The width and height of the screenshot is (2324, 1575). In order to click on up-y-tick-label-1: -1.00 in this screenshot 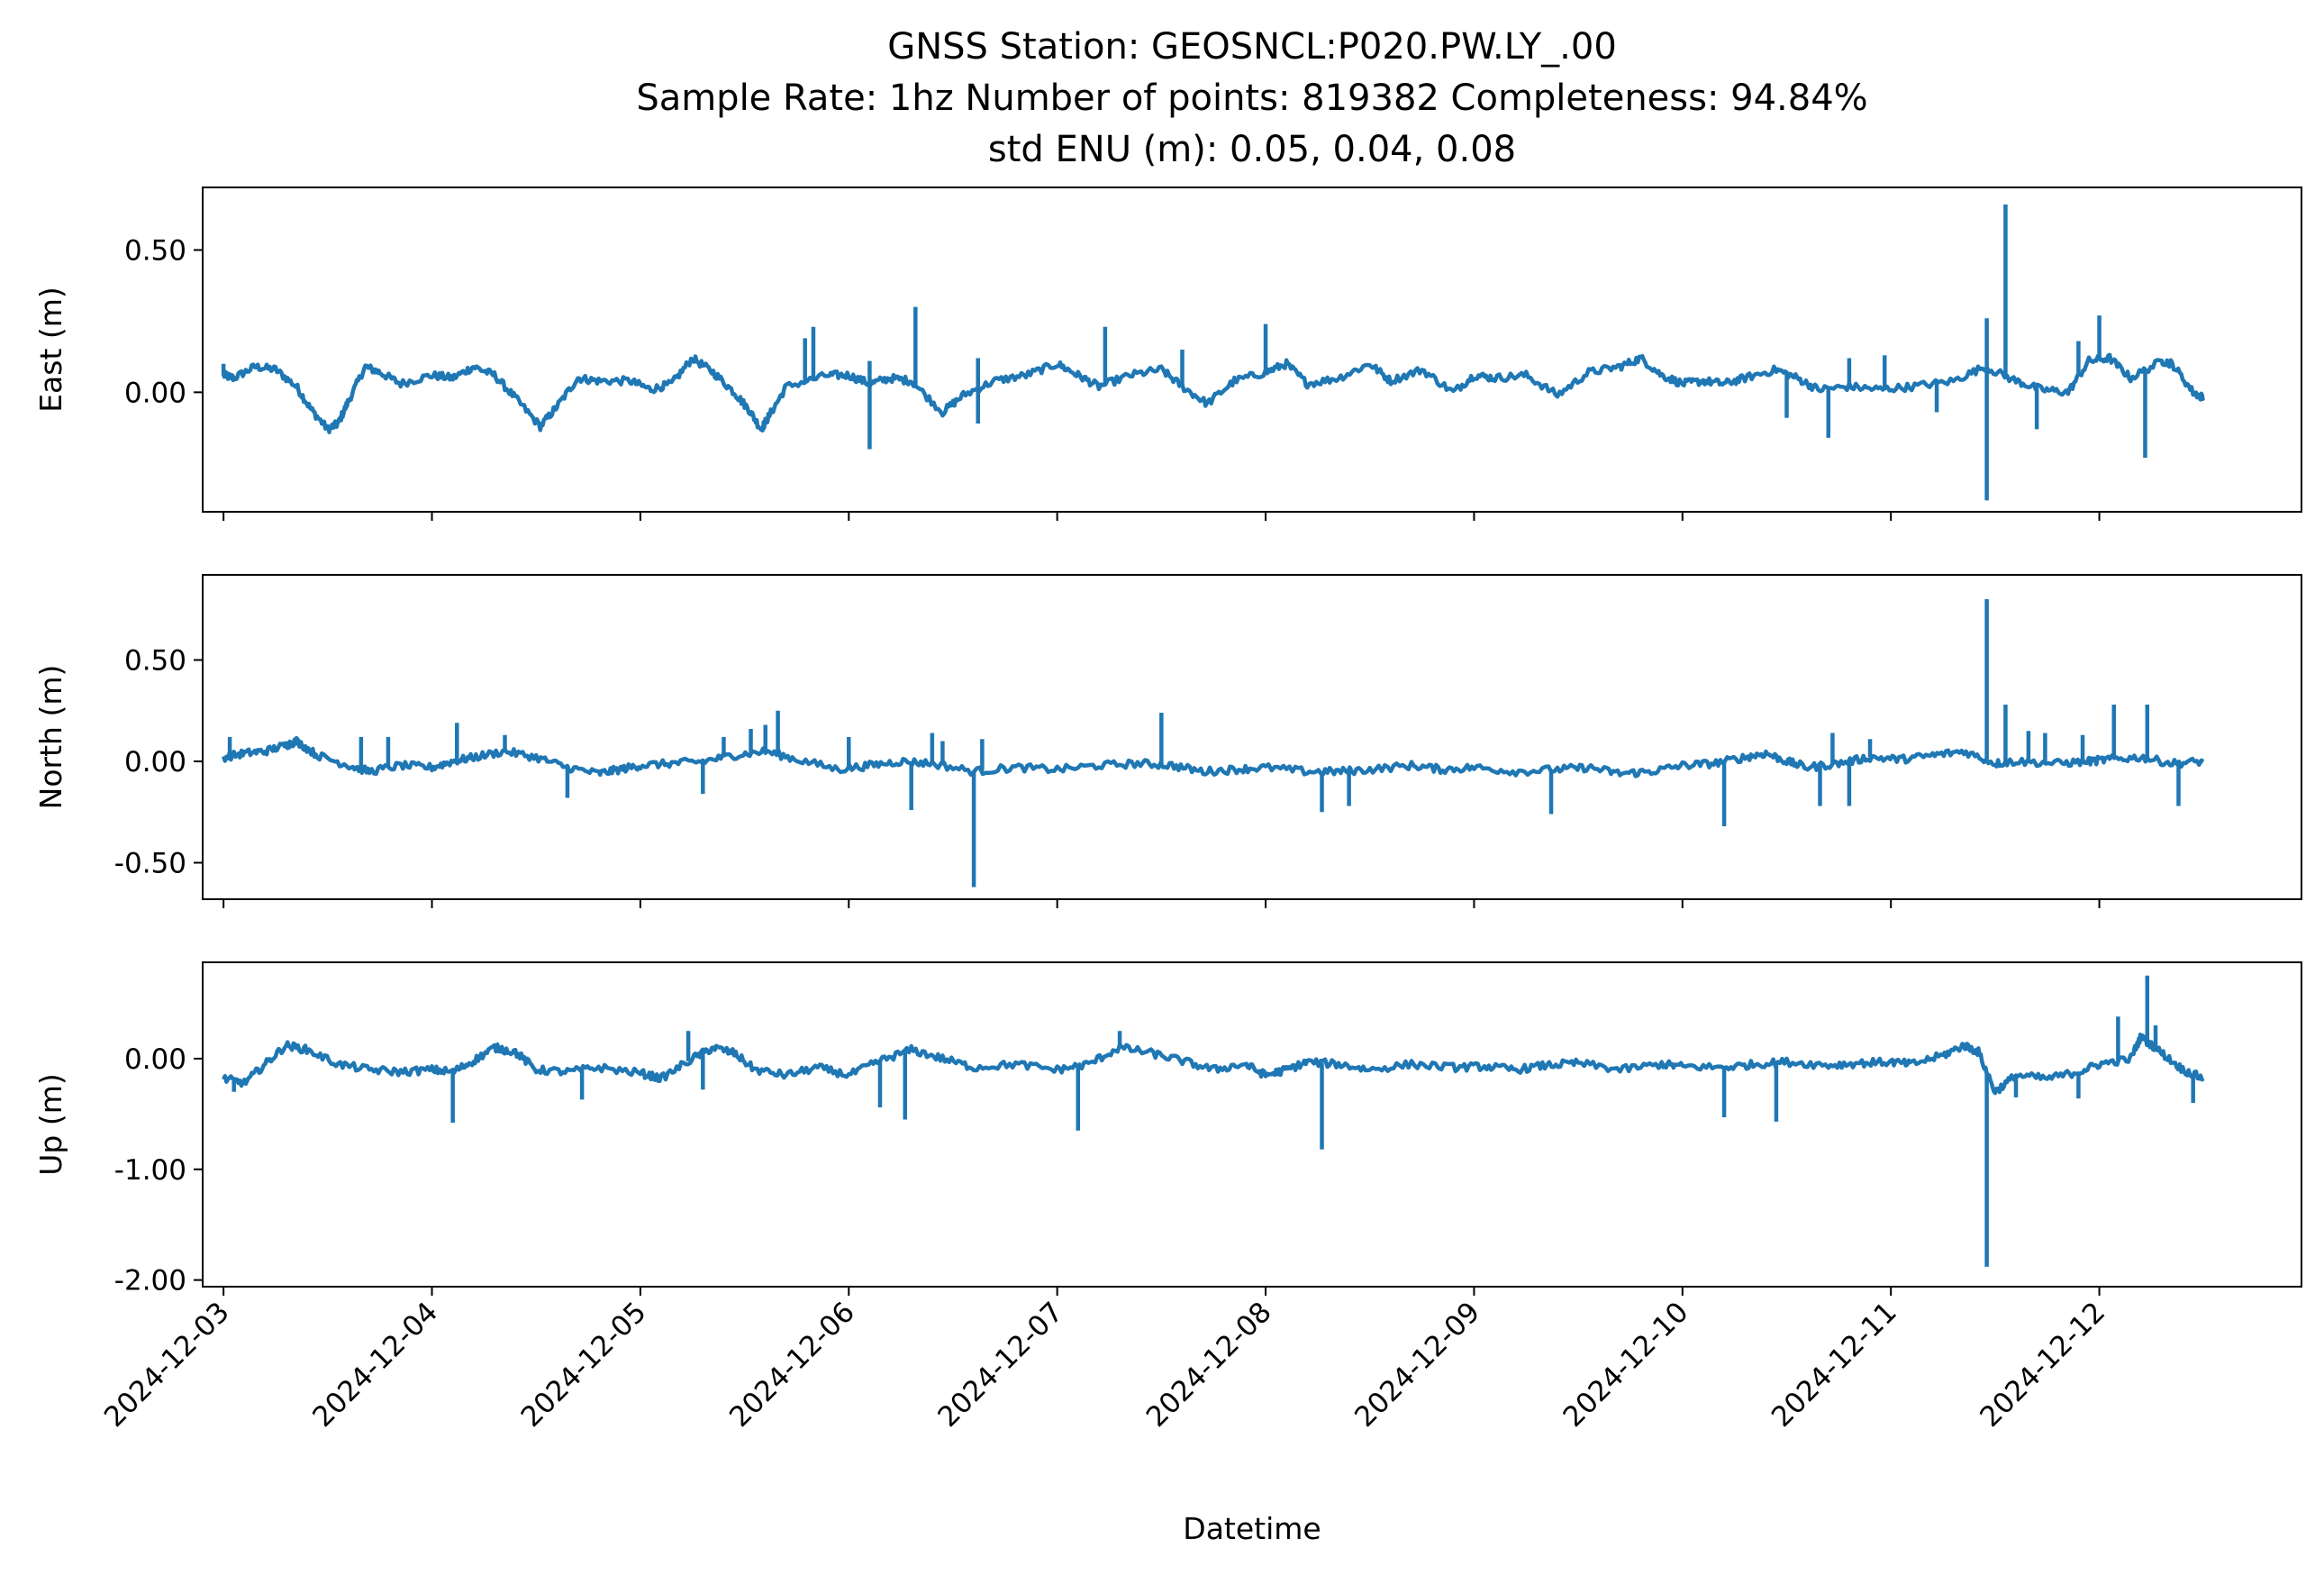, I will do `click(150, 1170)`.